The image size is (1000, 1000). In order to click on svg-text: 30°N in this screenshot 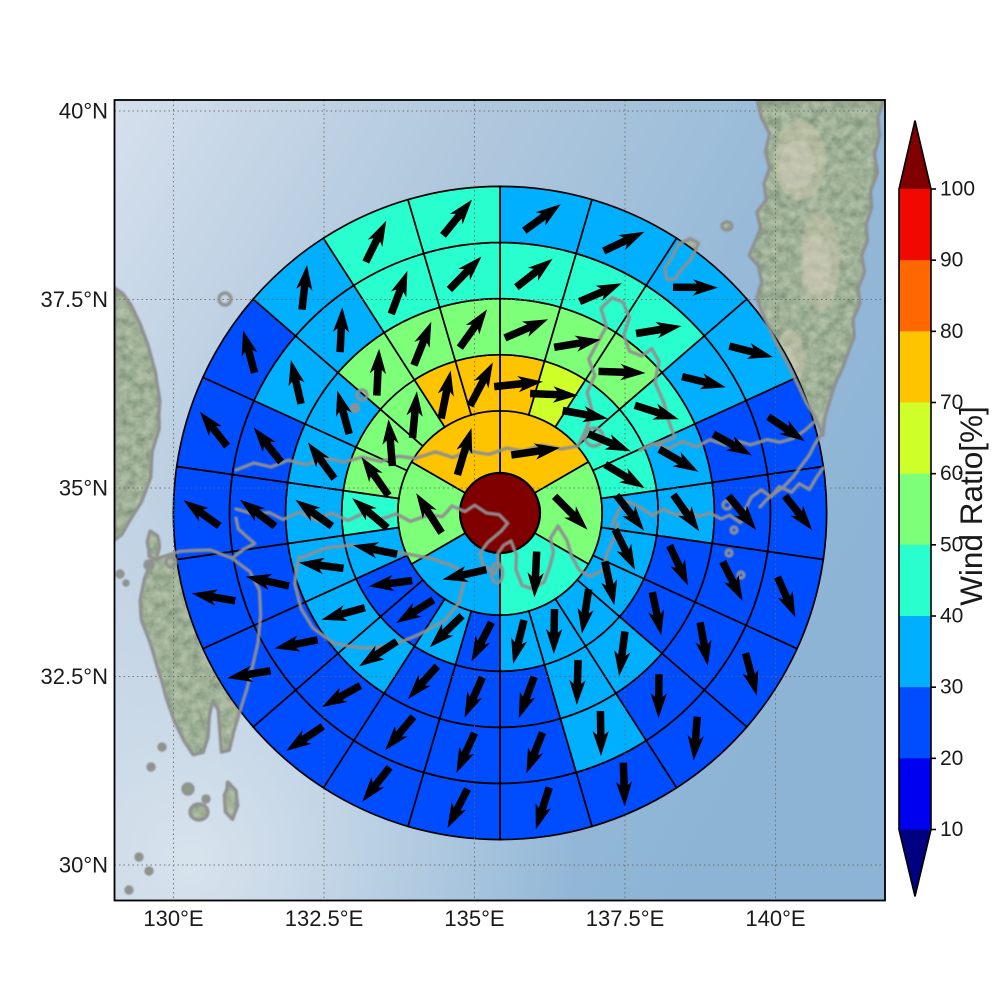, I will do `click(83, 865)`.